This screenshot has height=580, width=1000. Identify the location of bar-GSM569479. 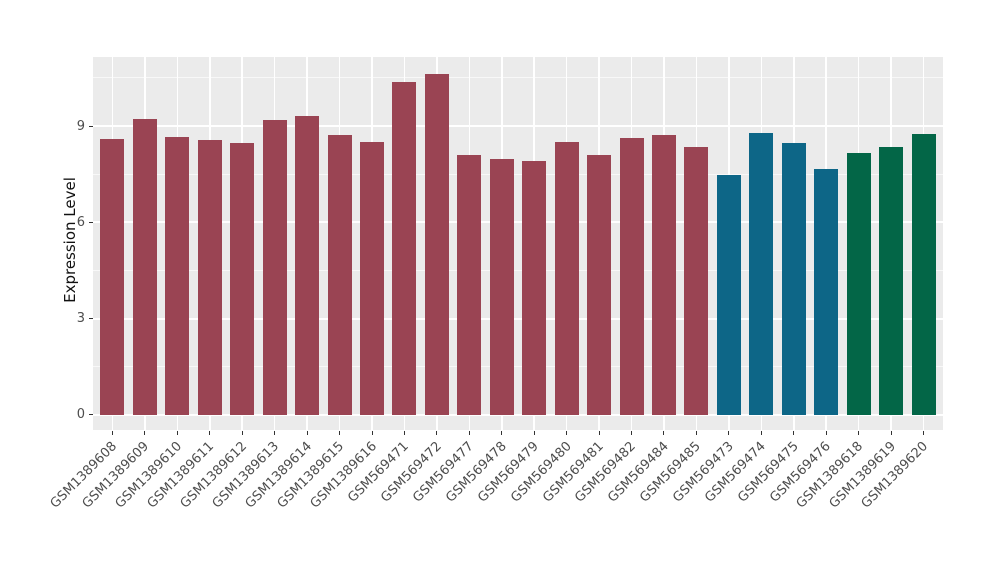
(534, 288).